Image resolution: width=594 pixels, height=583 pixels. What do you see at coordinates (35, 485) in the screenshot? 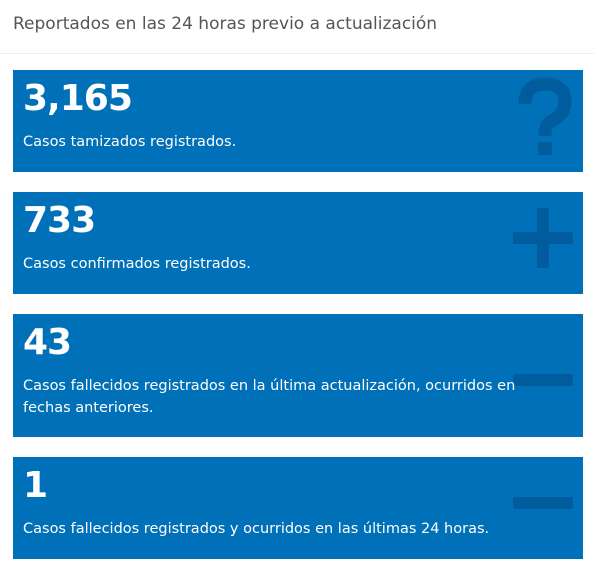
I see `card-value: 1` at bounding box center [35, 485].